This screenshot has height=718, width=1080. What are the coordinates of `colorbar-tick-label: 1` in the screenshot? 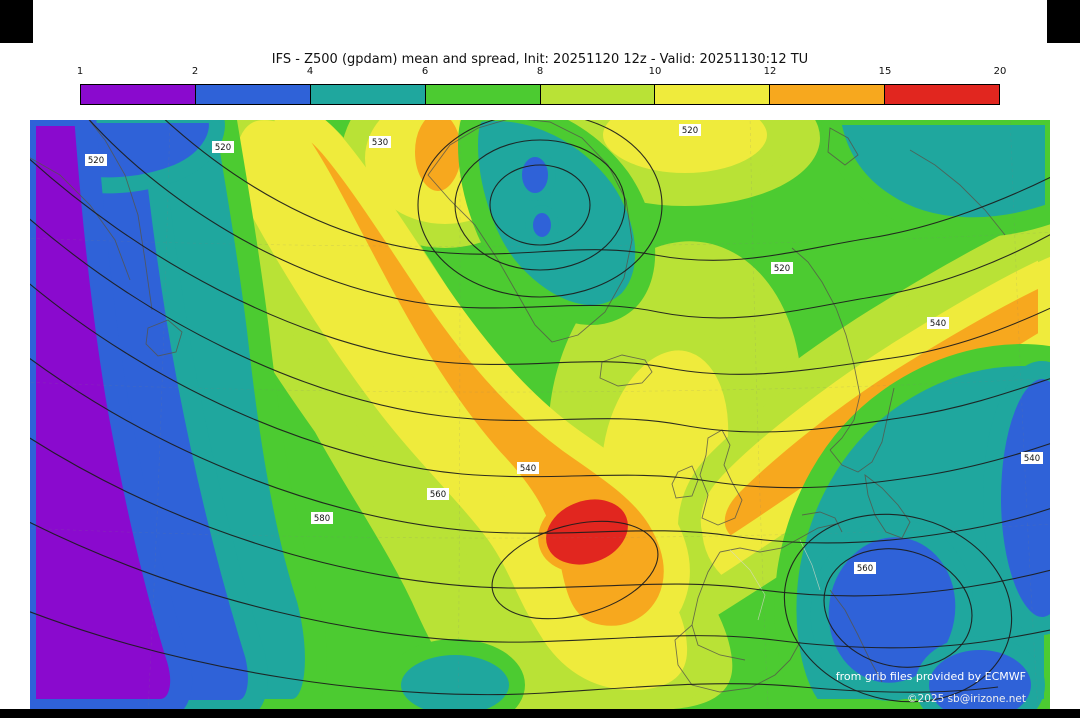 It's located at (80, 71).